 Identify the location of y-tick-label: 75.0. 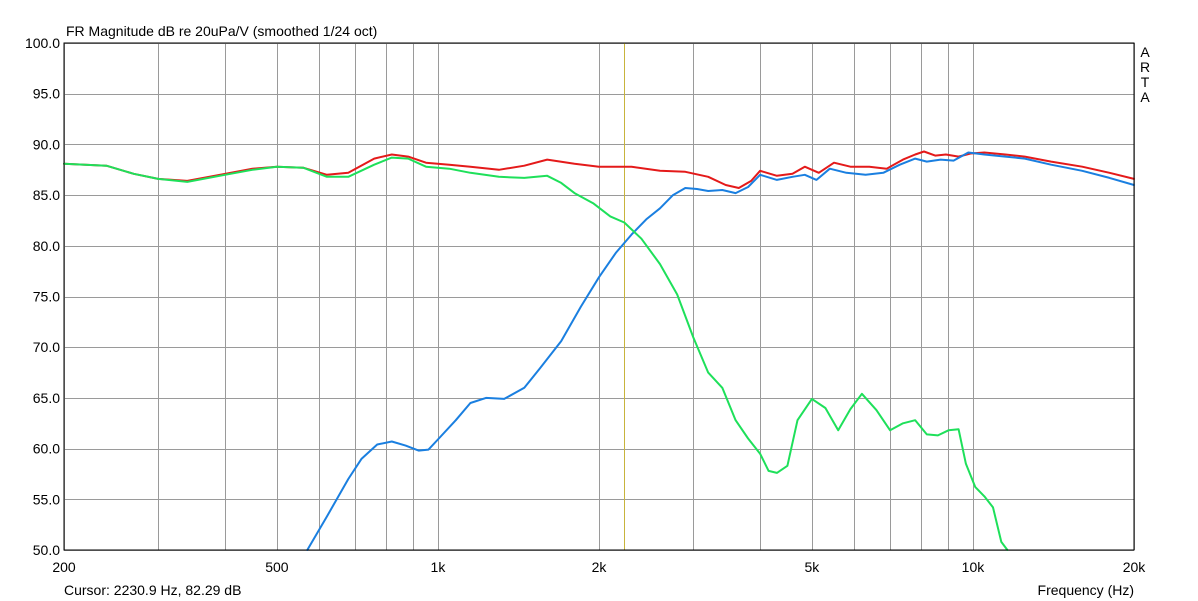
(46, 297).